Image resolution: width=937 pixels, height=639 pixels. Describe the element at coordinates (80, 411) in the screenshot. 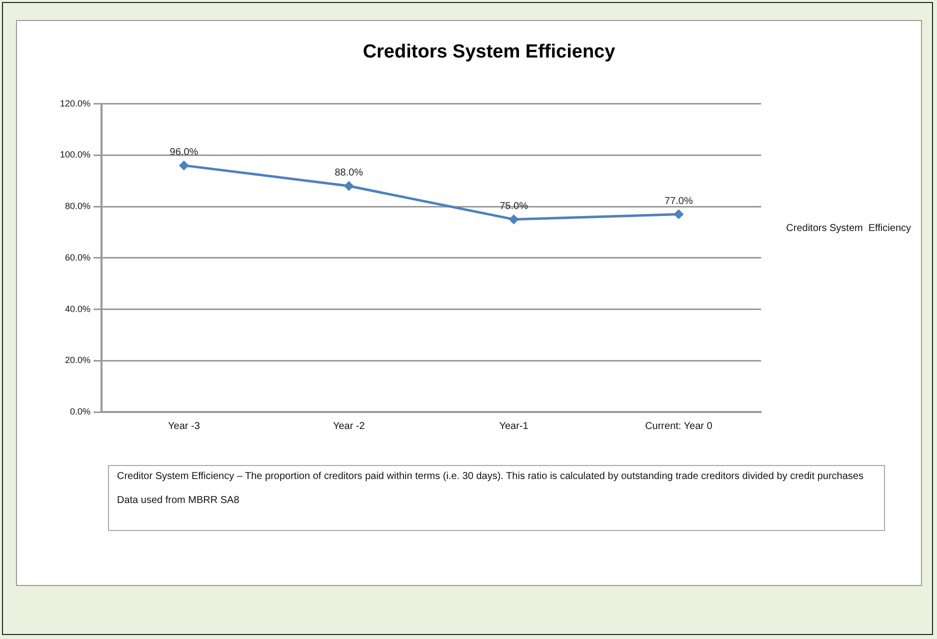

I see `y-tick-label: 0.0%` at that location.